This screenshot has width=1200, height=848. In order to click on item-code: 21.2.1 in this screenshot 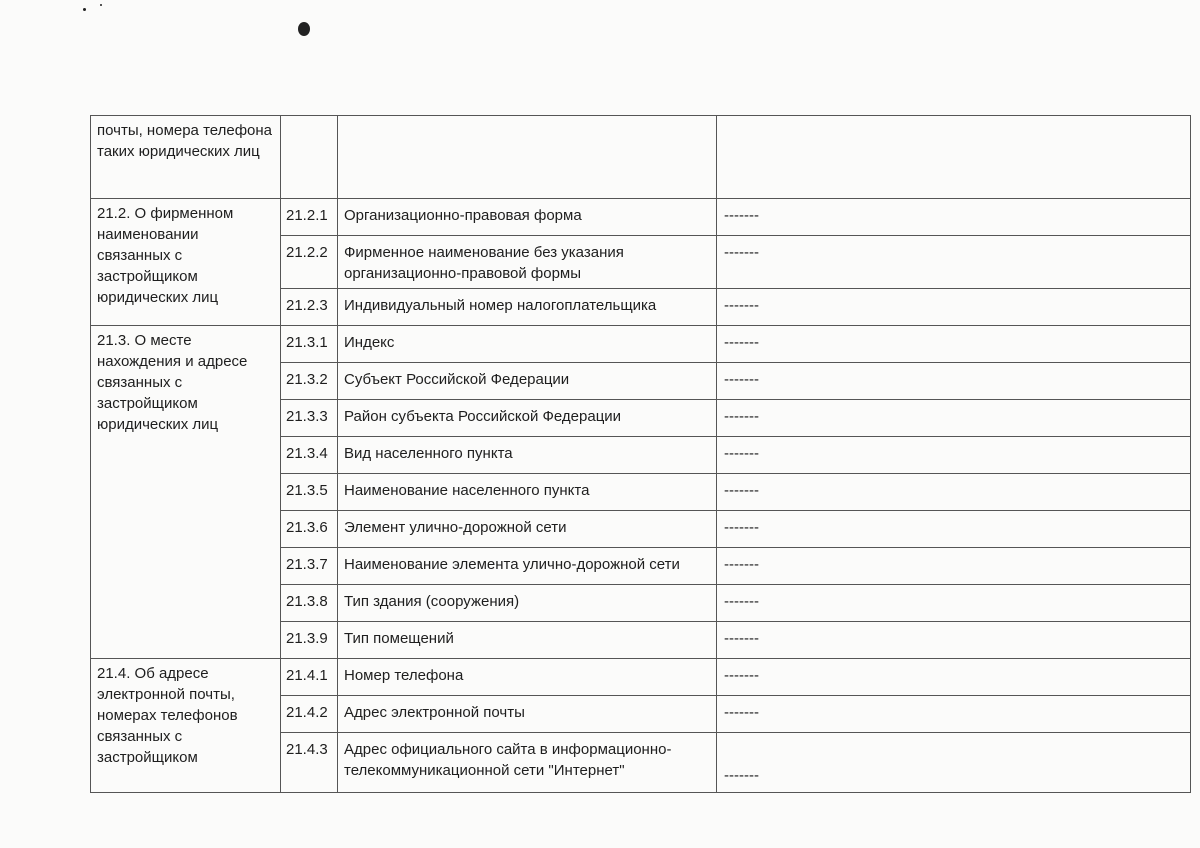, I will do `click(309, 217)`.